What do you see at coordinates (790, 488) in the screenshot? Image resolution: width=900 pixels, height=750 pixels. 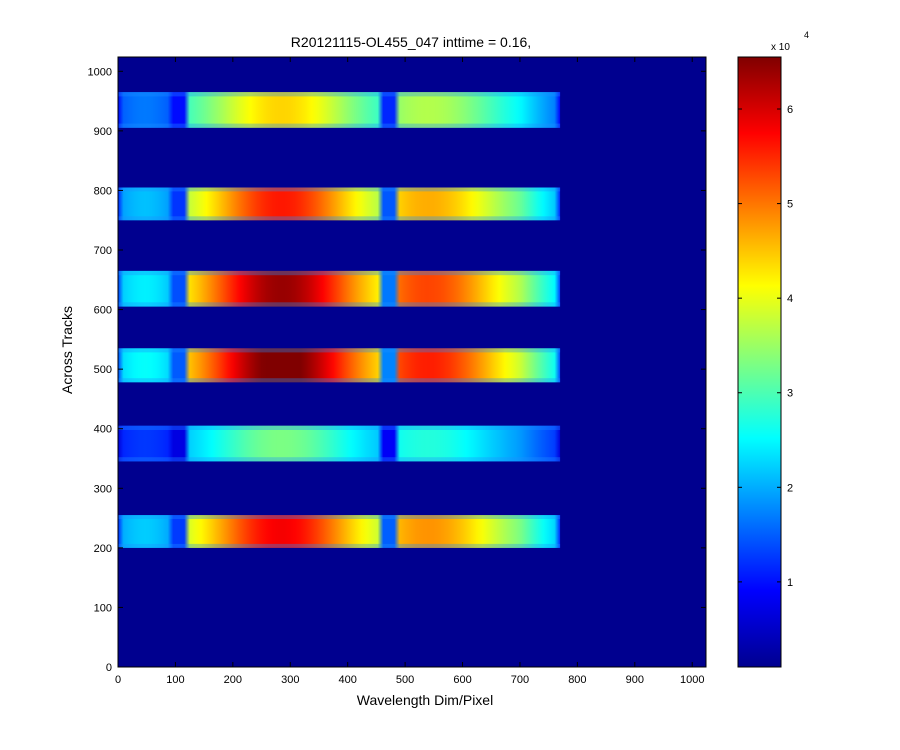 I see `colorbar-tick-label: 2` at bounding box center [790, 488].